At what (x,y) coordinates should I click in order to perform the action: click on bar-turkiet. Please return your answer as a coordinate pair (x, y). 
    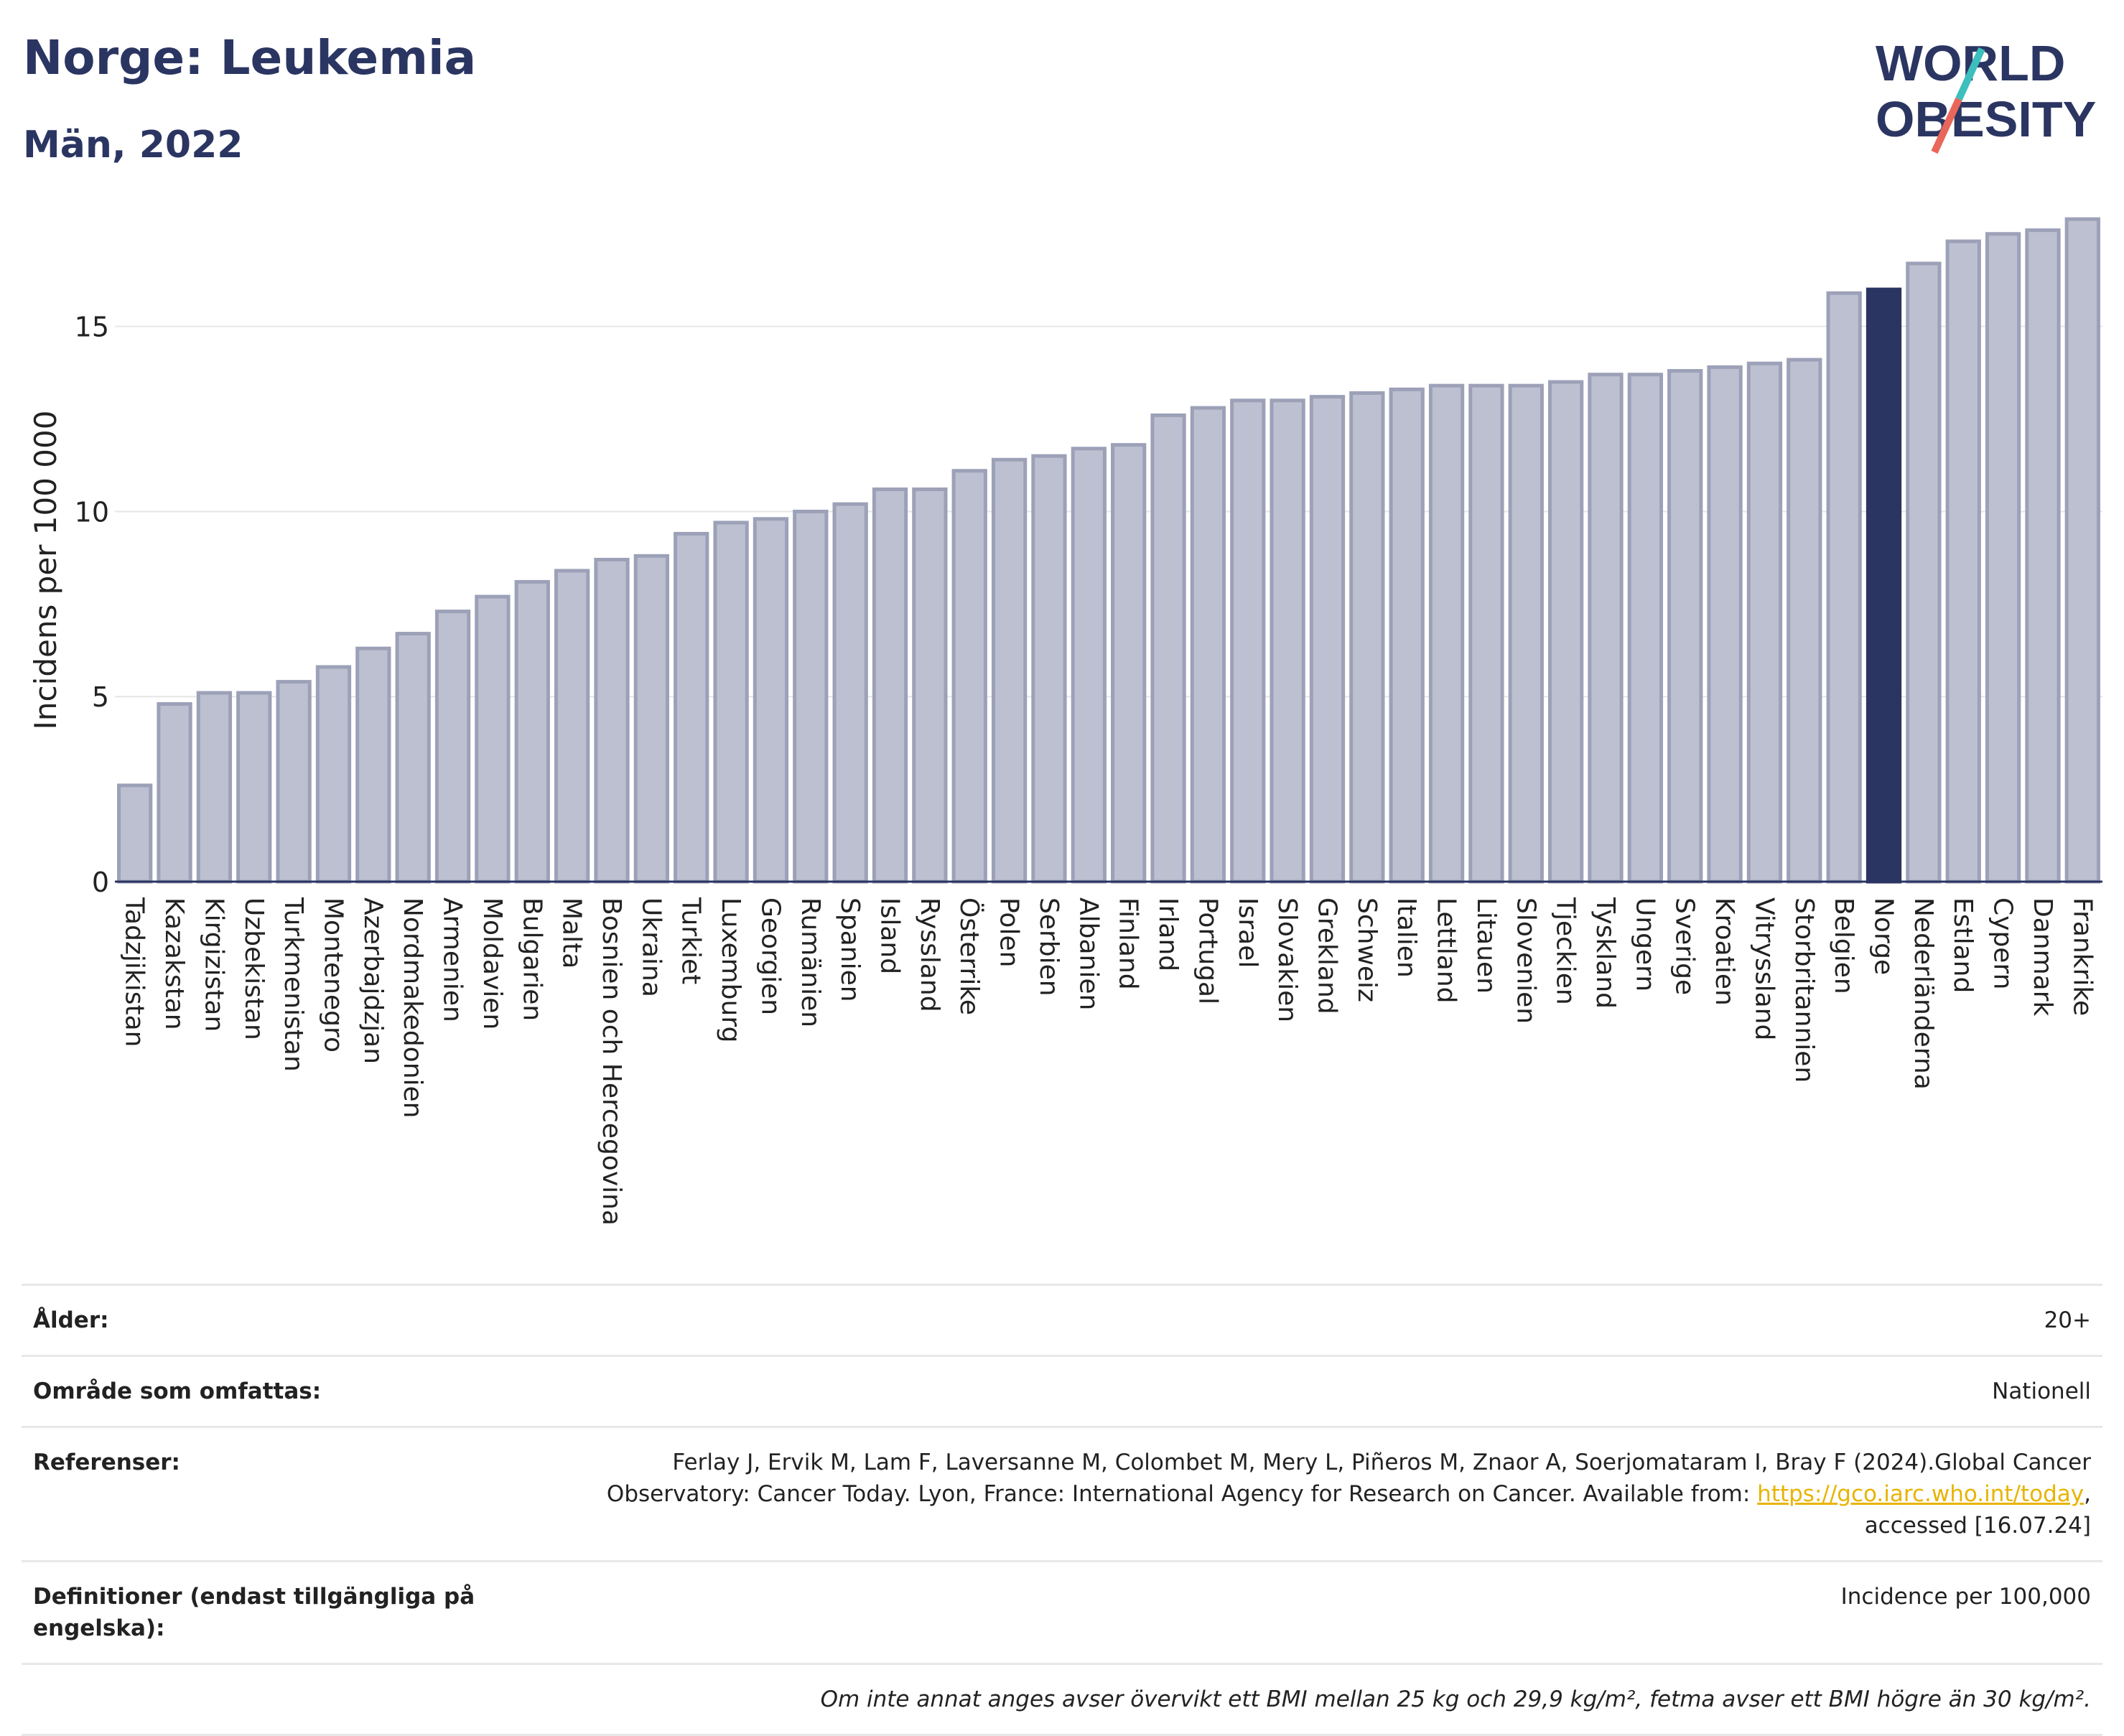
    Looking at the image, I should click on (691, 707).